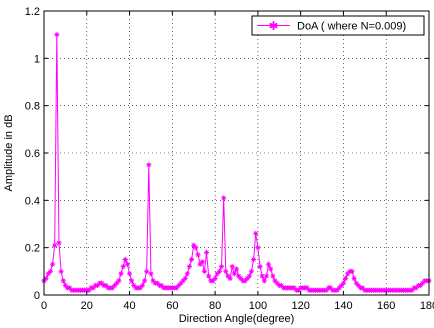 This screenshot has width=434, height=328. Describe the element at coordinates (273, 26) in the screenshot. I see `legend-swatch-marker: ✱` at that location.